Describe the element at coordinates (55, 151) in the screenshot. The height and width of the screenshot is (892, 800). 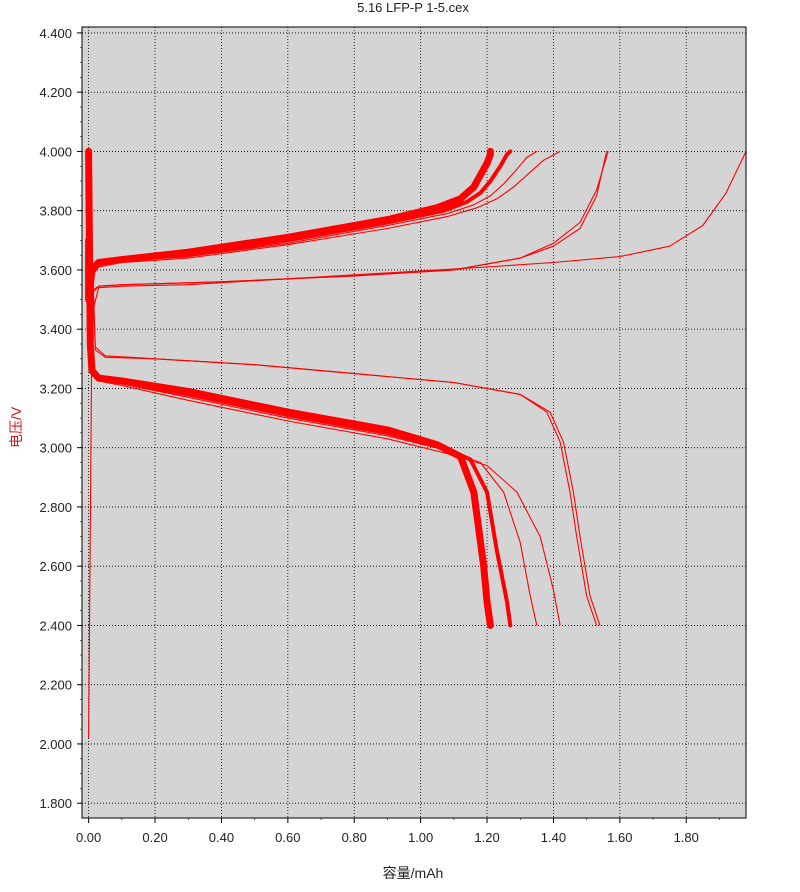
I see `y-tick-label: 4.000` at that location.